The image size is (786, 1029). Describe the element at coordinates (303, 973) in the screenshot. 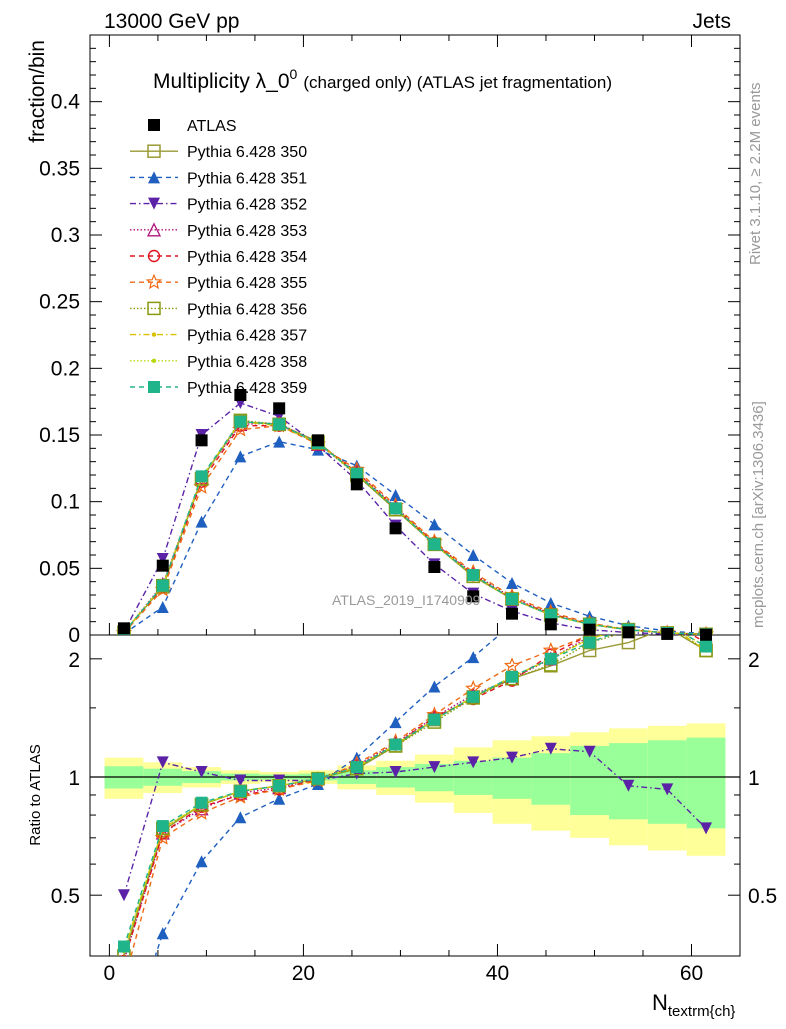

I see `x-tick-label: 20` at that location.